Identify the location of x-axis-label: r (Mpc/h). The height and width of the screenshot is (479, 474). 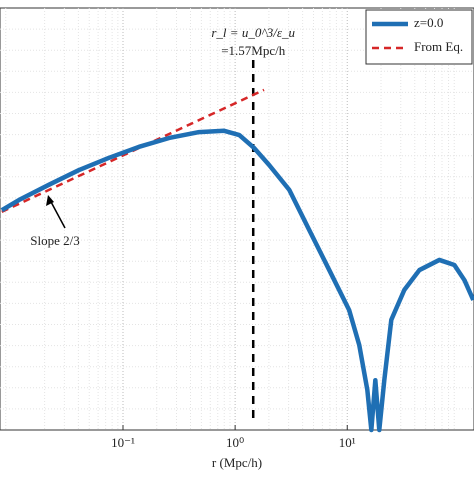
(237, 462).